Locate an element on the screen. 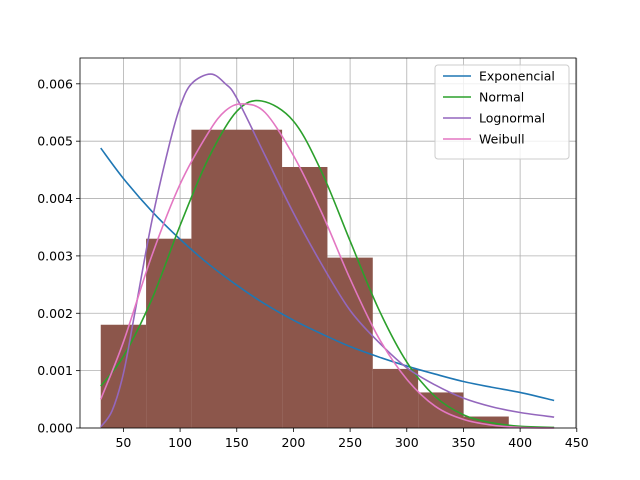 The width and height of the screenshot is (640, 480). x-axis: 50 100 150 200 250 300 350 400 450 is located at coordinates (352, 439).